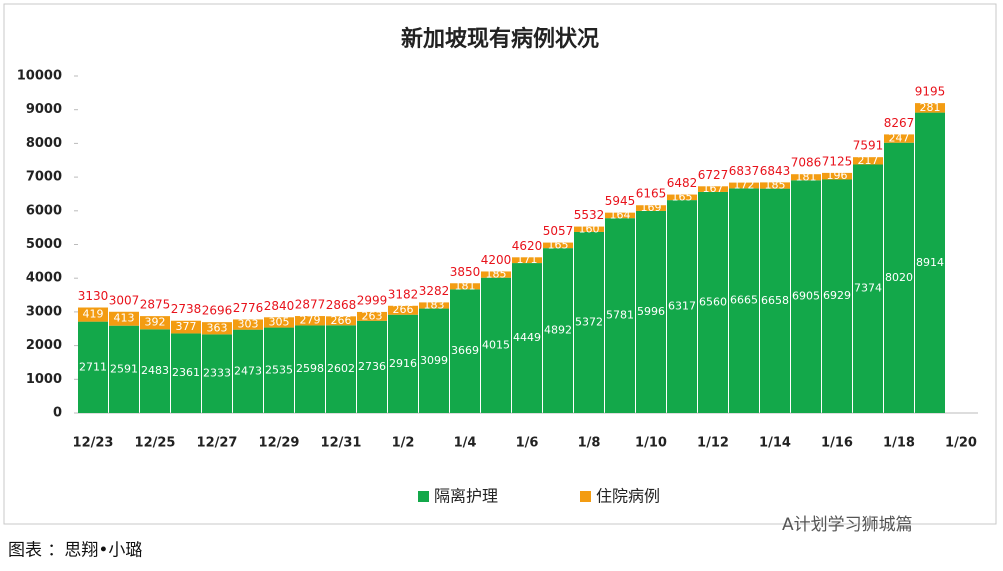 This screenshot has height=571, width=1003. What do you see at coordinates (186, 372) in the screenshot?
I see `value-label: 2361` at bounding box center [186, 372].